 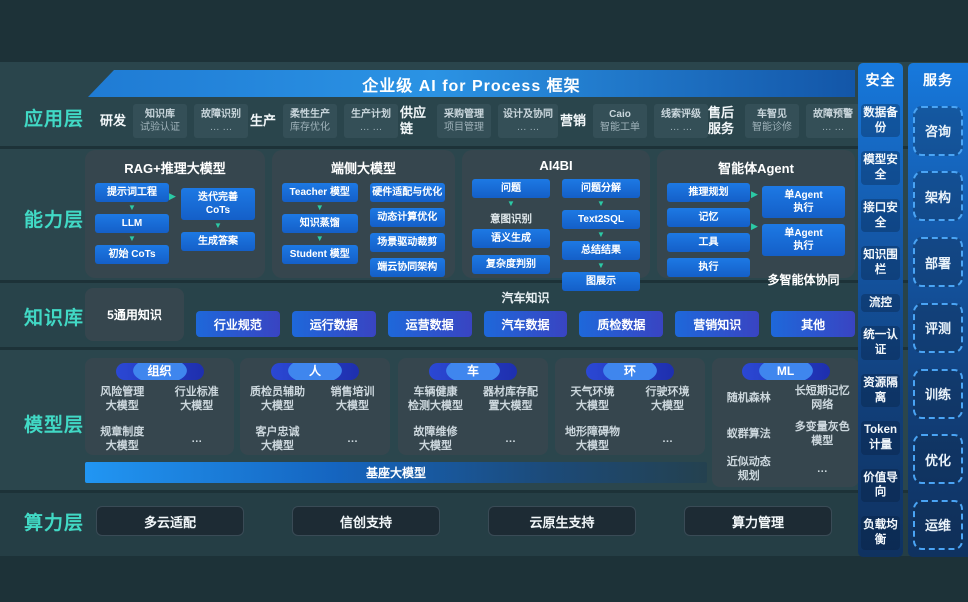 I want to click on step-teacher-model: Teacher 模型, so click(x=320, y=192).